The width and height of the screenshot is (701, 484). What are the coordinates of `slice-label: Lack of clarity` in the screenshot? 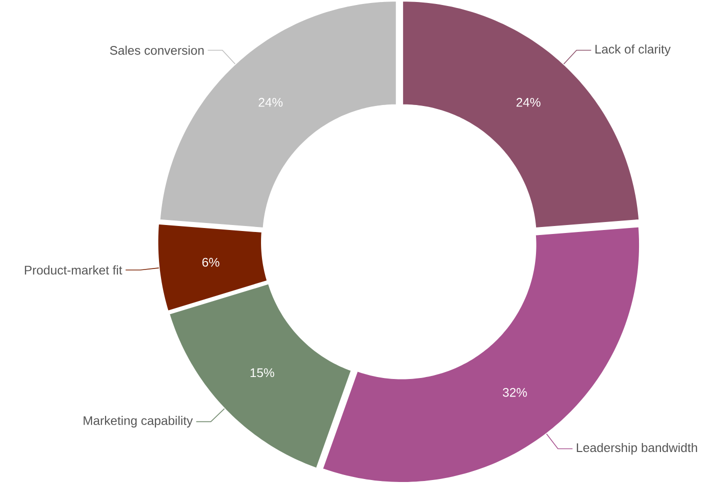 It's located at (633, 50).